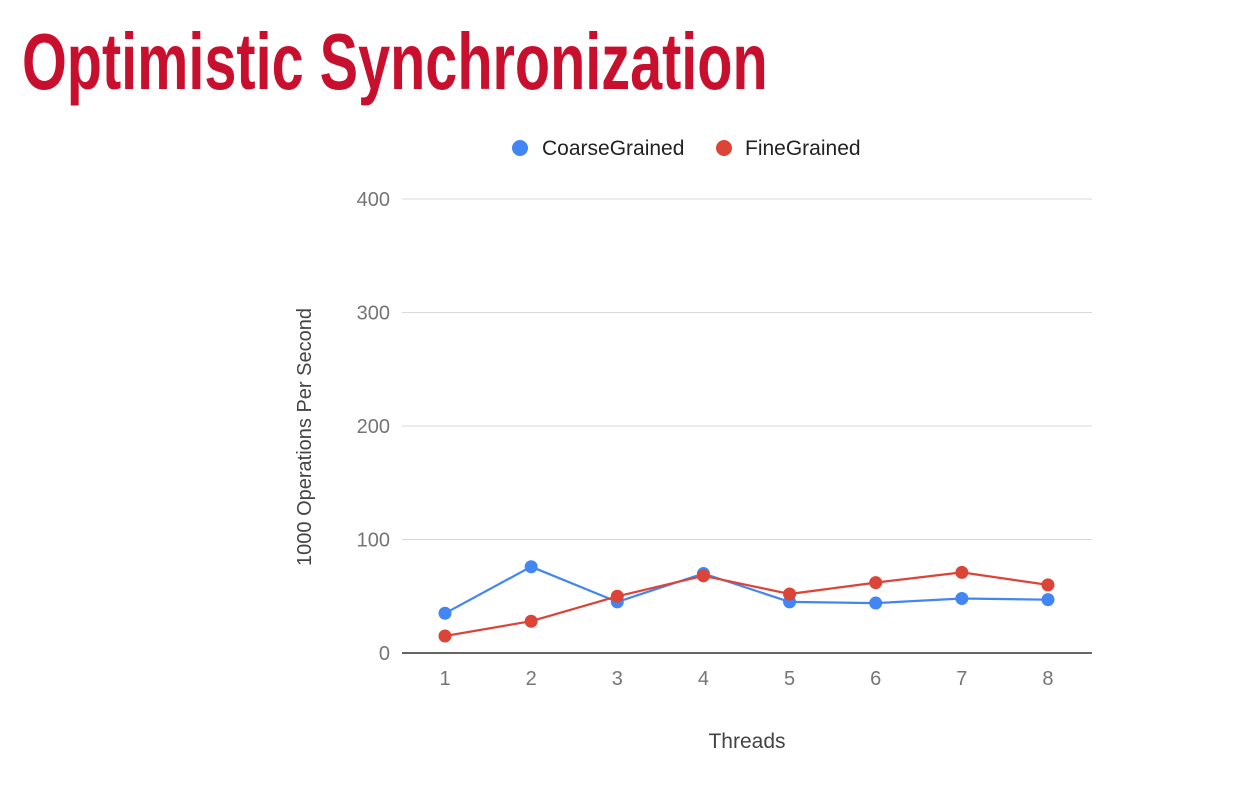 This screenshot has height=789, width=1242. I want to click on x-tick-label: 1, so click(444, 679).